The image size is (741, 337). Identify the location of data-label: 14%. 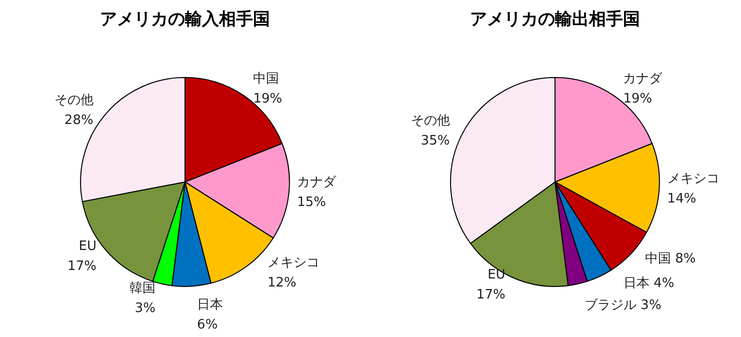
(681, 199).